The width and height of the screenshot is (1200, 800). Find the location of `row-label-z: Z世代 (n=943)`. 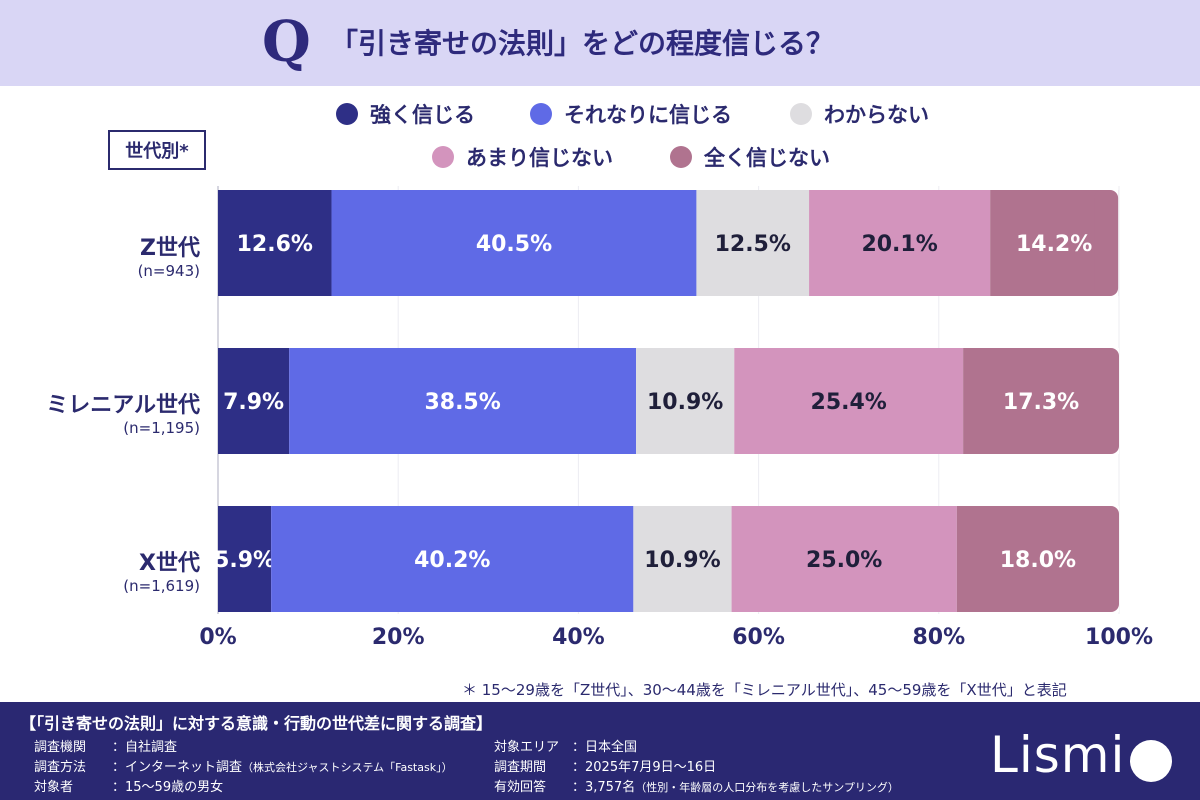

row-label-z: Z世代 (n=943) is located at coordinates (169, 255).